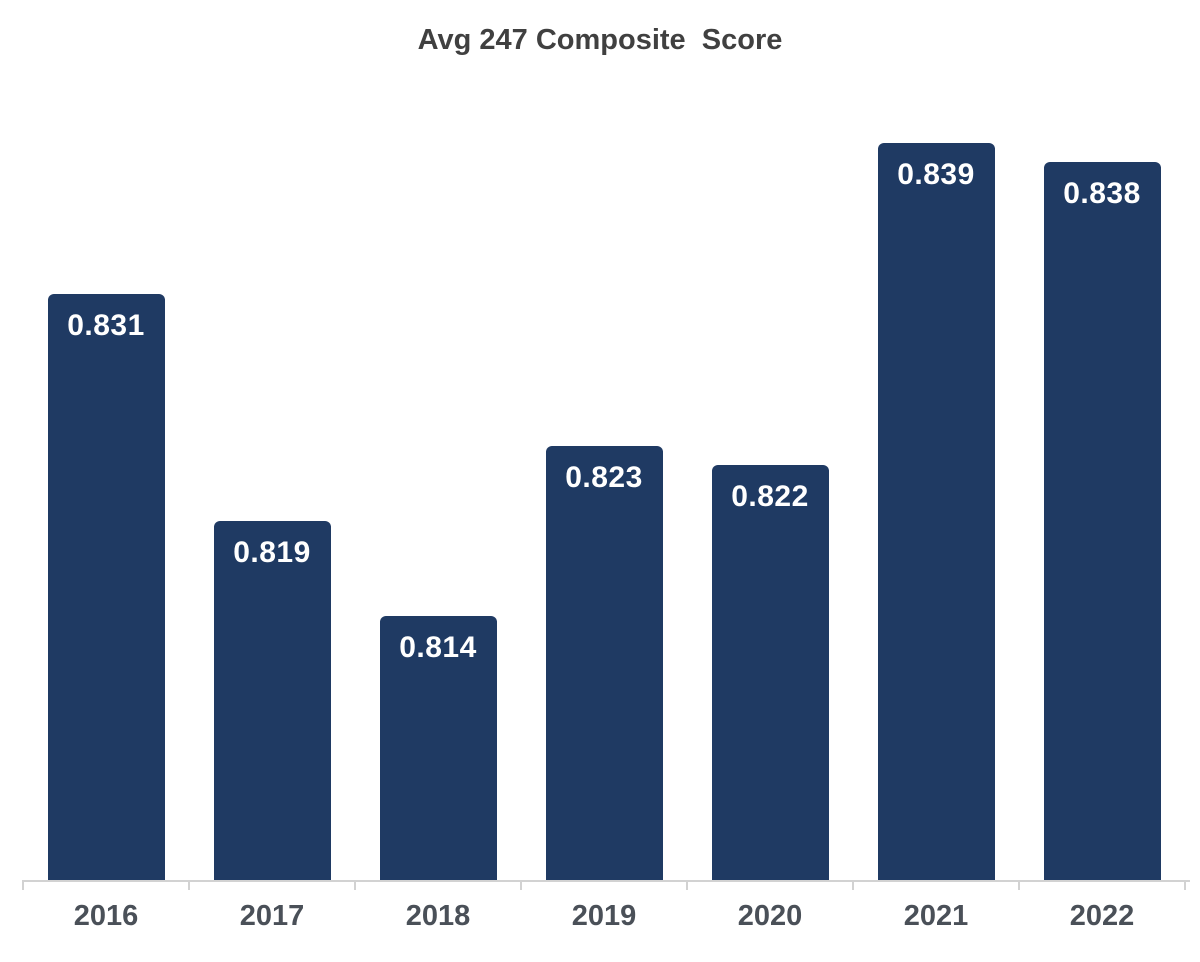 The width and height of the screenshot is (1200, 962). I want to click on x-axis-ticks, so click(604, 886).